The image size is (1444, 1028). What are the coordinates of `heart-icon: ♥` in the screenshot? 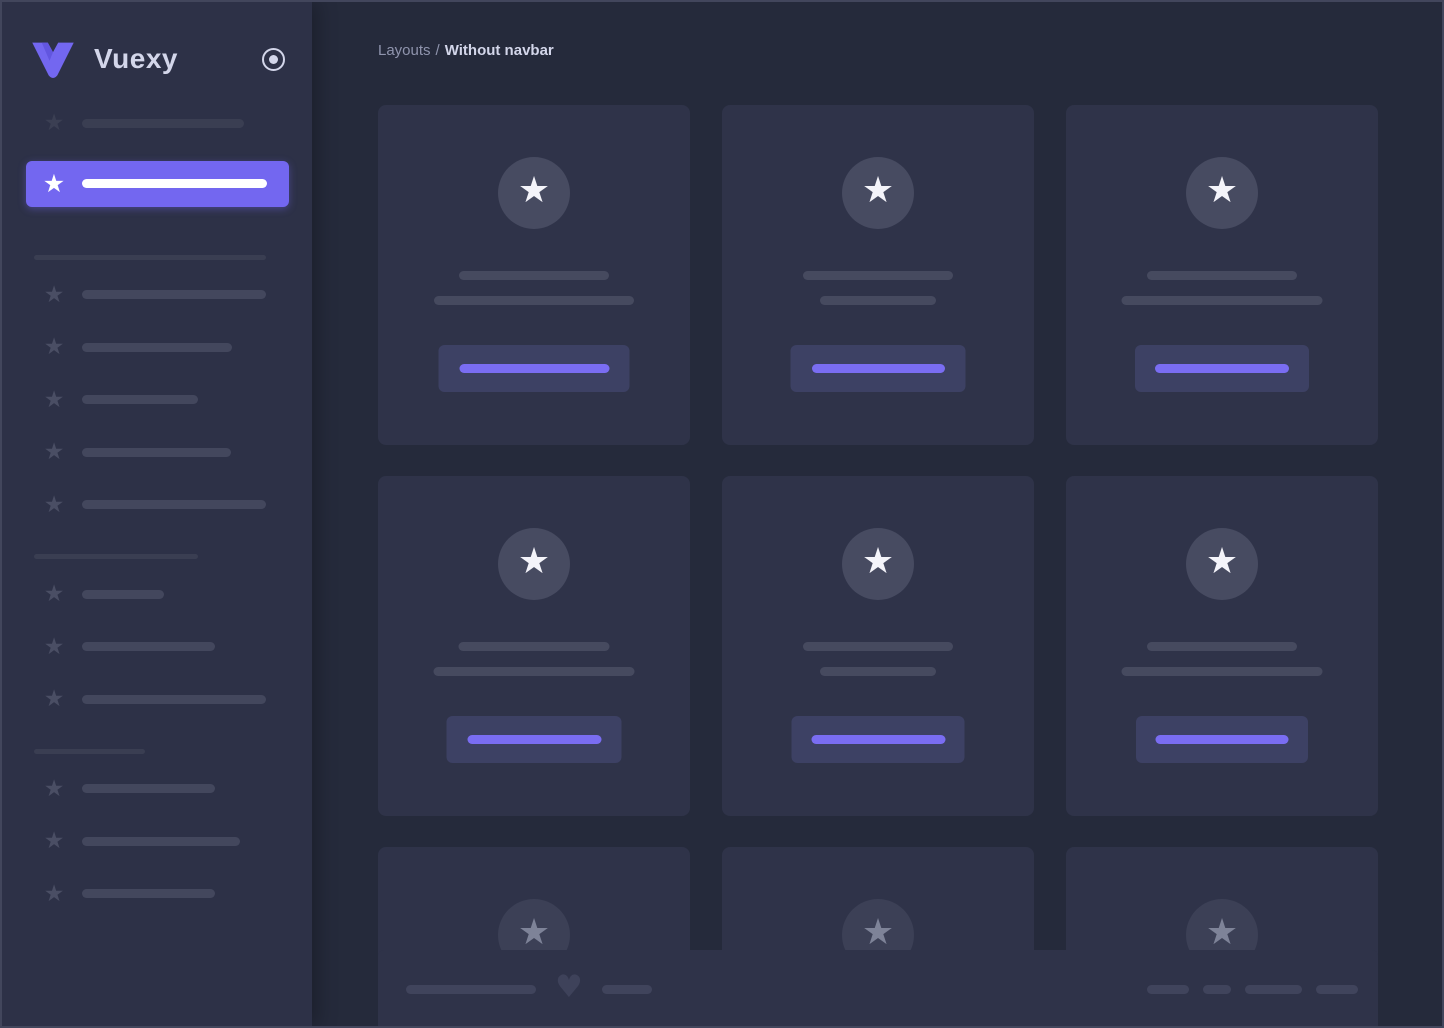 It's located at (569, 986).